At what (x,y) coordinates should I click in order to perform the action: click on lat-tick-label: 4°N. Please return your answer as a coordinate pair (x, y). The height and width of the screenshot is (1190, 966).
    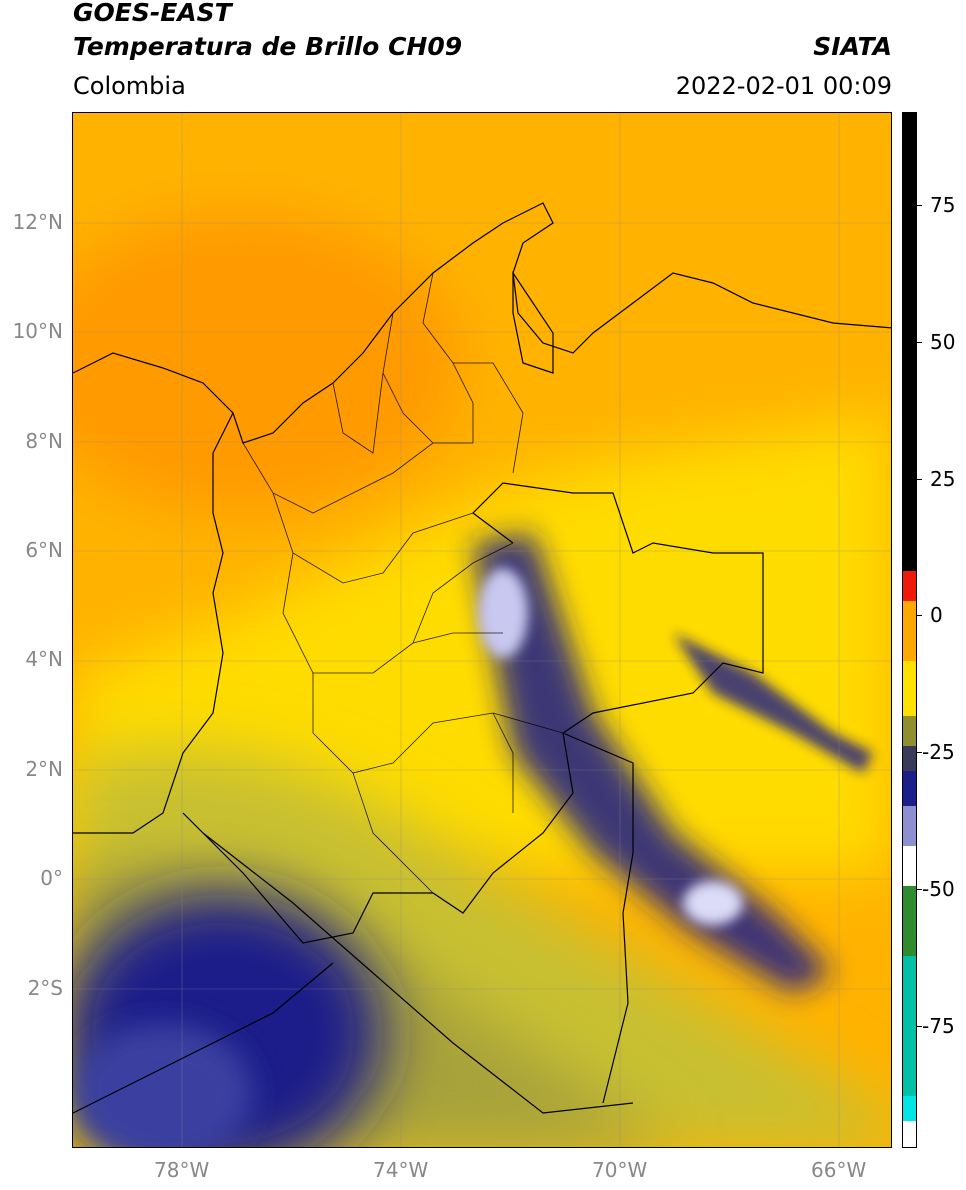
    Looking at the image, I should click on (44, 659).